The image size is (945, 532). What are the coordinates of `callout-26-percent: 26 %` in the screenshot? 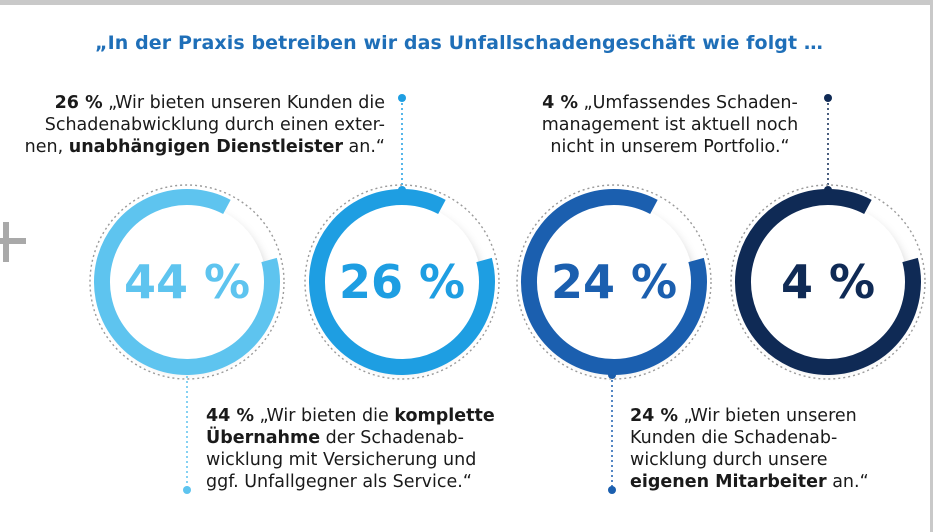 It's located at (78, 103).